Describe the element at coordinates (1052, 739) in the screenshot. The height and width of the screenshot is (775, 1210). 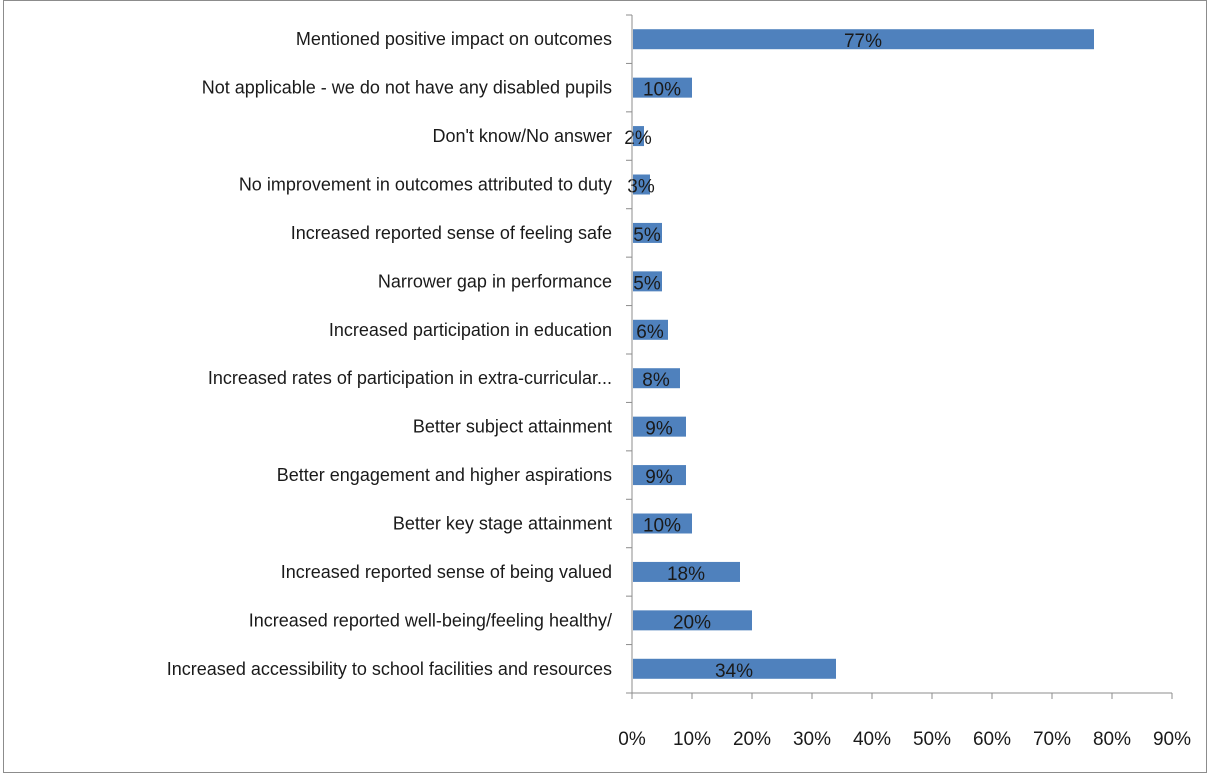
I see `x-tick-label: 70%` at that location.